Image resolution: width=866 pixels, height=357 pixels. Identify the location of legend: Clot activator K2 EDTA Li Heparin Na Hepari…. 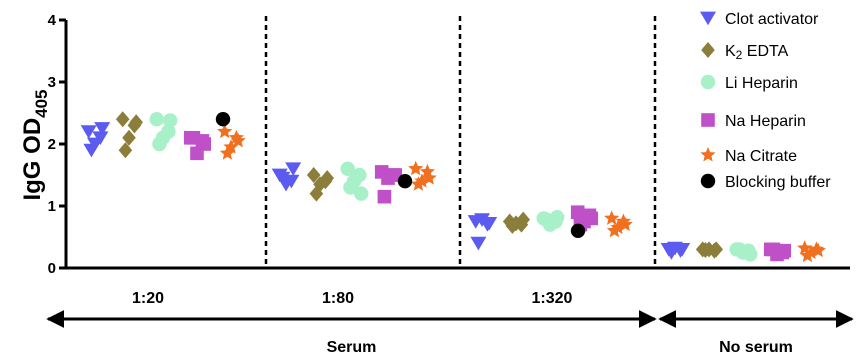
(765, 101).